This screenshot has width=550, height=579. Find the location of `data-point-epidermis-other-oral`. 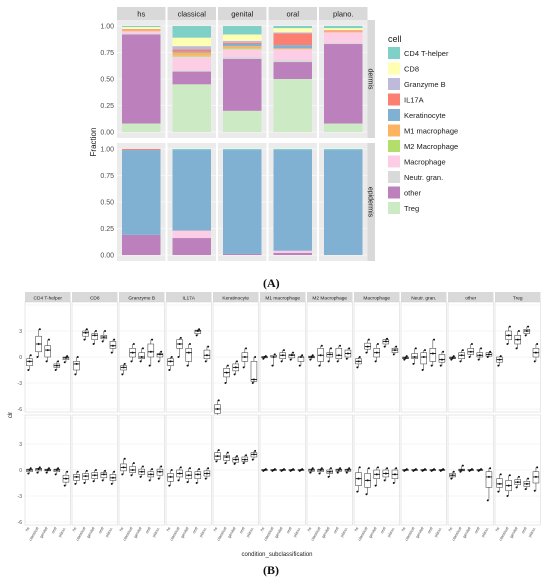

data-point-epidermis-other-oral is located at coordinates (481, 469).